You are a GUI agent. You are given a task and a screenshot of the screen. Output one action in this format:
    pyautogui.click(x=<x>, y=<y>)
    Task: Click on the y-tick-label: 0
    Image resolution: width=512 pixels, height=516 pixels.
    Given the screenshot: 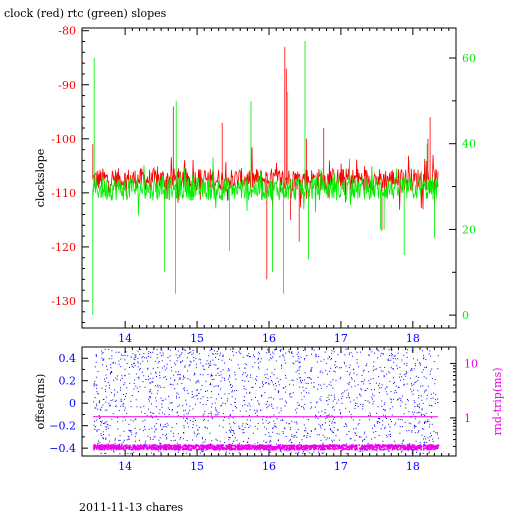 What is the action you would take?
    pyautogui.click(x=72, y=403)
    